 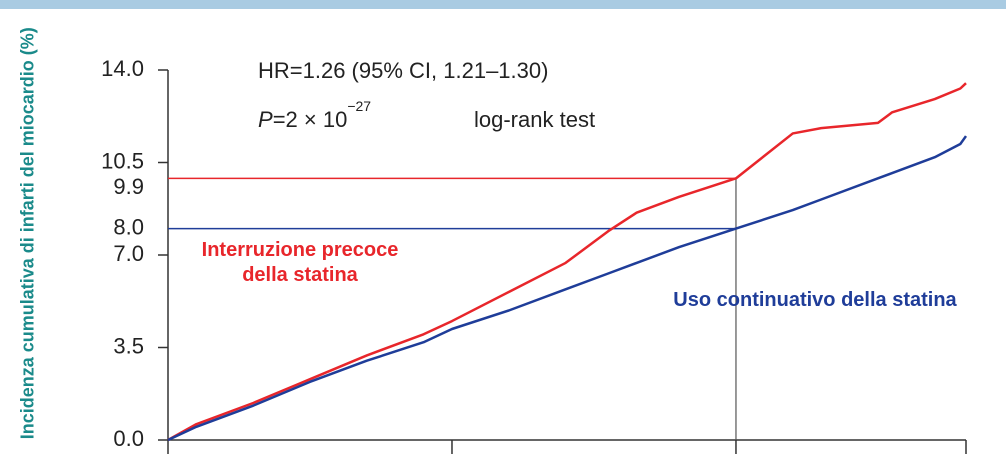 I want to click on annotation-part: P, so click(x=265, y=119).